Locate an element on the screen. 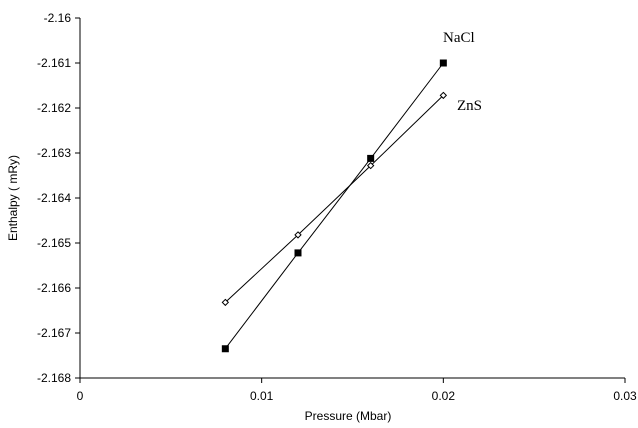 Image resolution: width=638 pixels, height=428 pixels. y-tick-label: -2.167 is located at coordinates (54, 333).